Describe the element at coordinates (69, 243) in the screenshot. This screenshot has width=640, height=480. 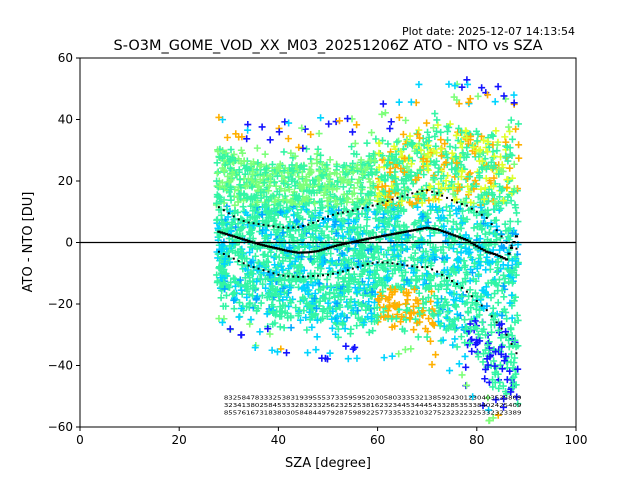
I see `y-tick-label: 0` at that location.